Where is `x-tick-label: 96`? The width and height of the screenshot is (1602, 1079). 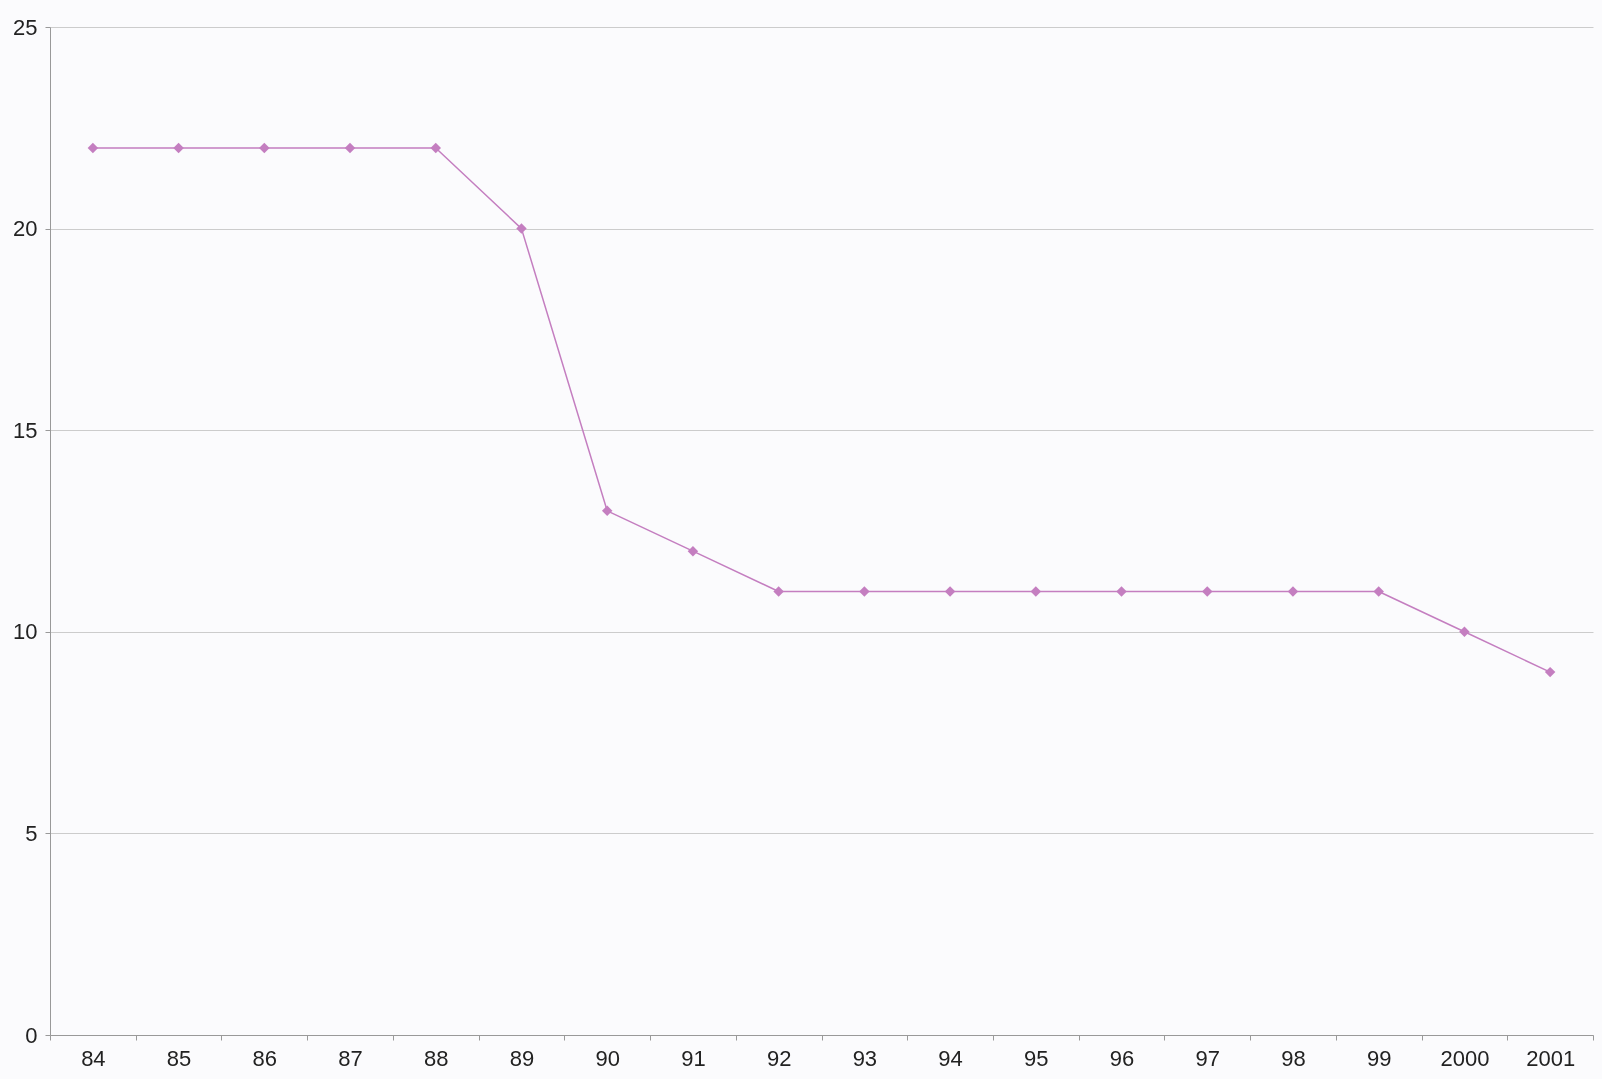
x-tick-label: 96 is located at coordinates (1122, 1058).